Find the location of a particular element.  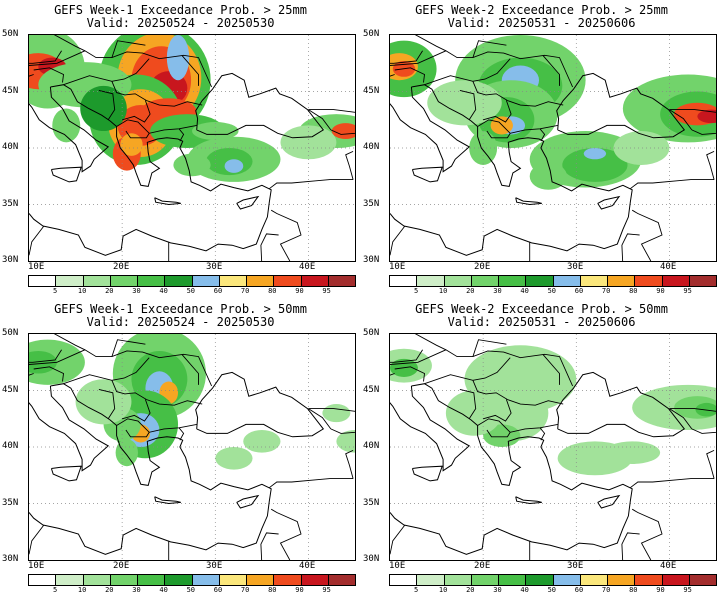

colorbar-label: 95 is located at coordinates (326, 291).